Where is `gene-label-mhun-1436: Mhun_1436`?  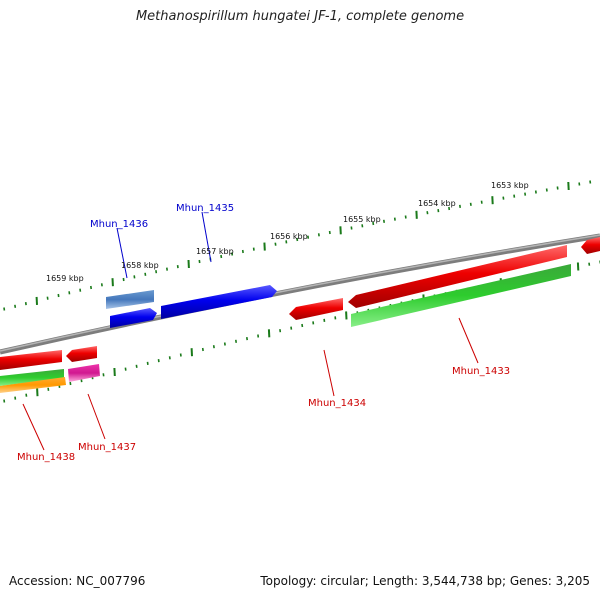 gene-label-mhun-1436: Mhun_1436 is located at coordinates (119, 224).